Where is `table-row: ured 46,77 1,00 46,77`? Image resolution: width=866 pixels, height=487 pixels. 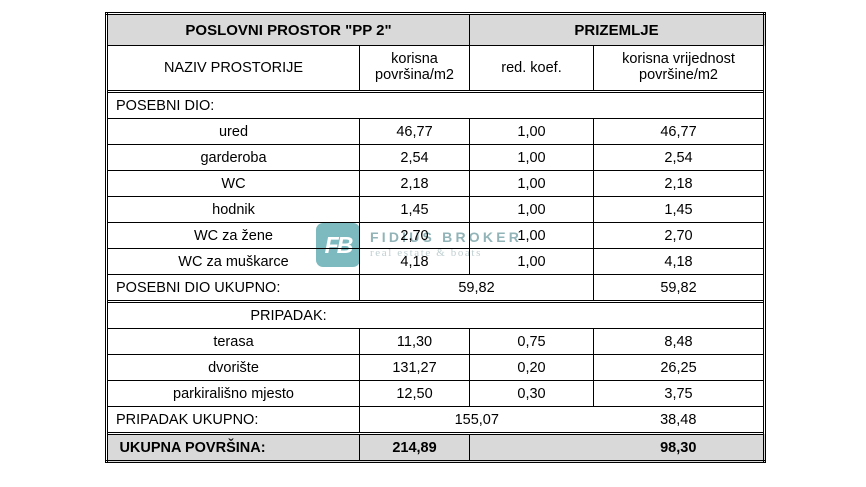 table-row: ured 46,77 1,00 46,77 is located at coordinates (436, 131).